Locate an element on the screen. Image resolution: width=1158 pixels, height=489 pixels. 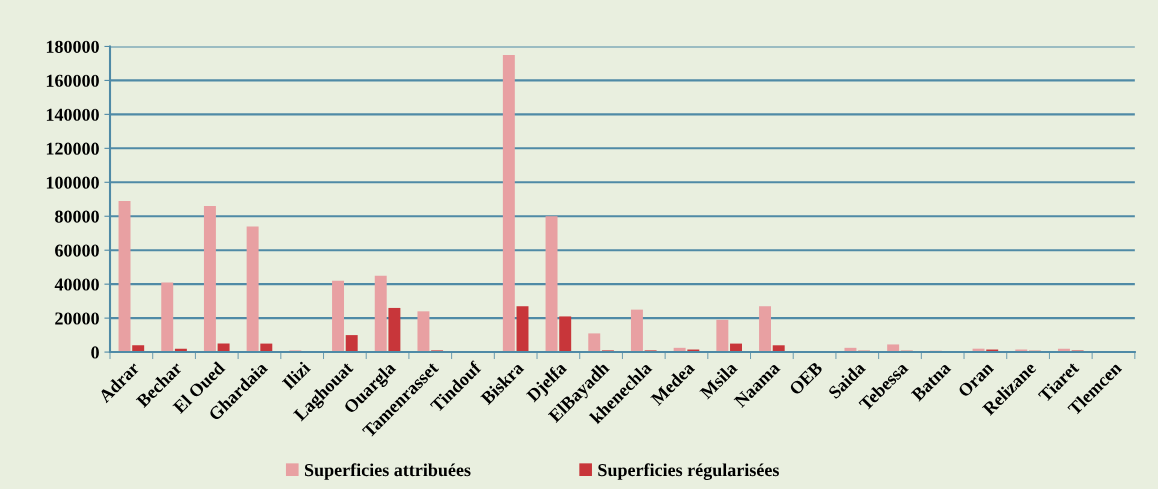
y-tick-label: 80000 is located at coordinates (77, 216).